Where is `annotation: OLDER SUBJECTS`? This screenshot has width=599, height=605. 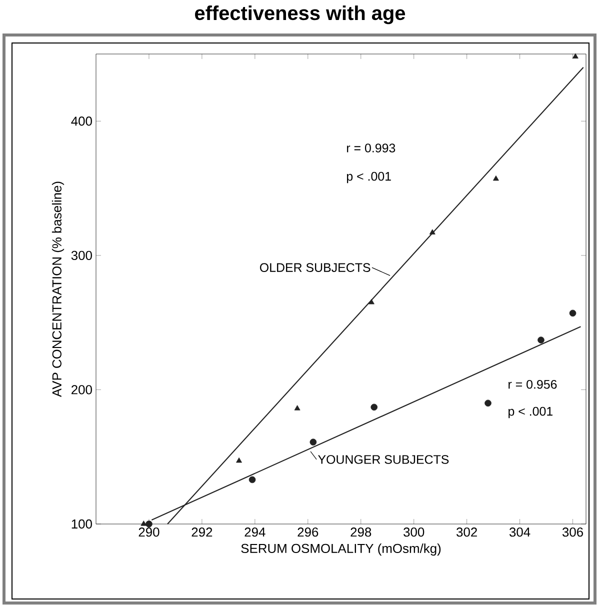
annotation: OLDER SUBJECTS is located at coordinates (315, 267).